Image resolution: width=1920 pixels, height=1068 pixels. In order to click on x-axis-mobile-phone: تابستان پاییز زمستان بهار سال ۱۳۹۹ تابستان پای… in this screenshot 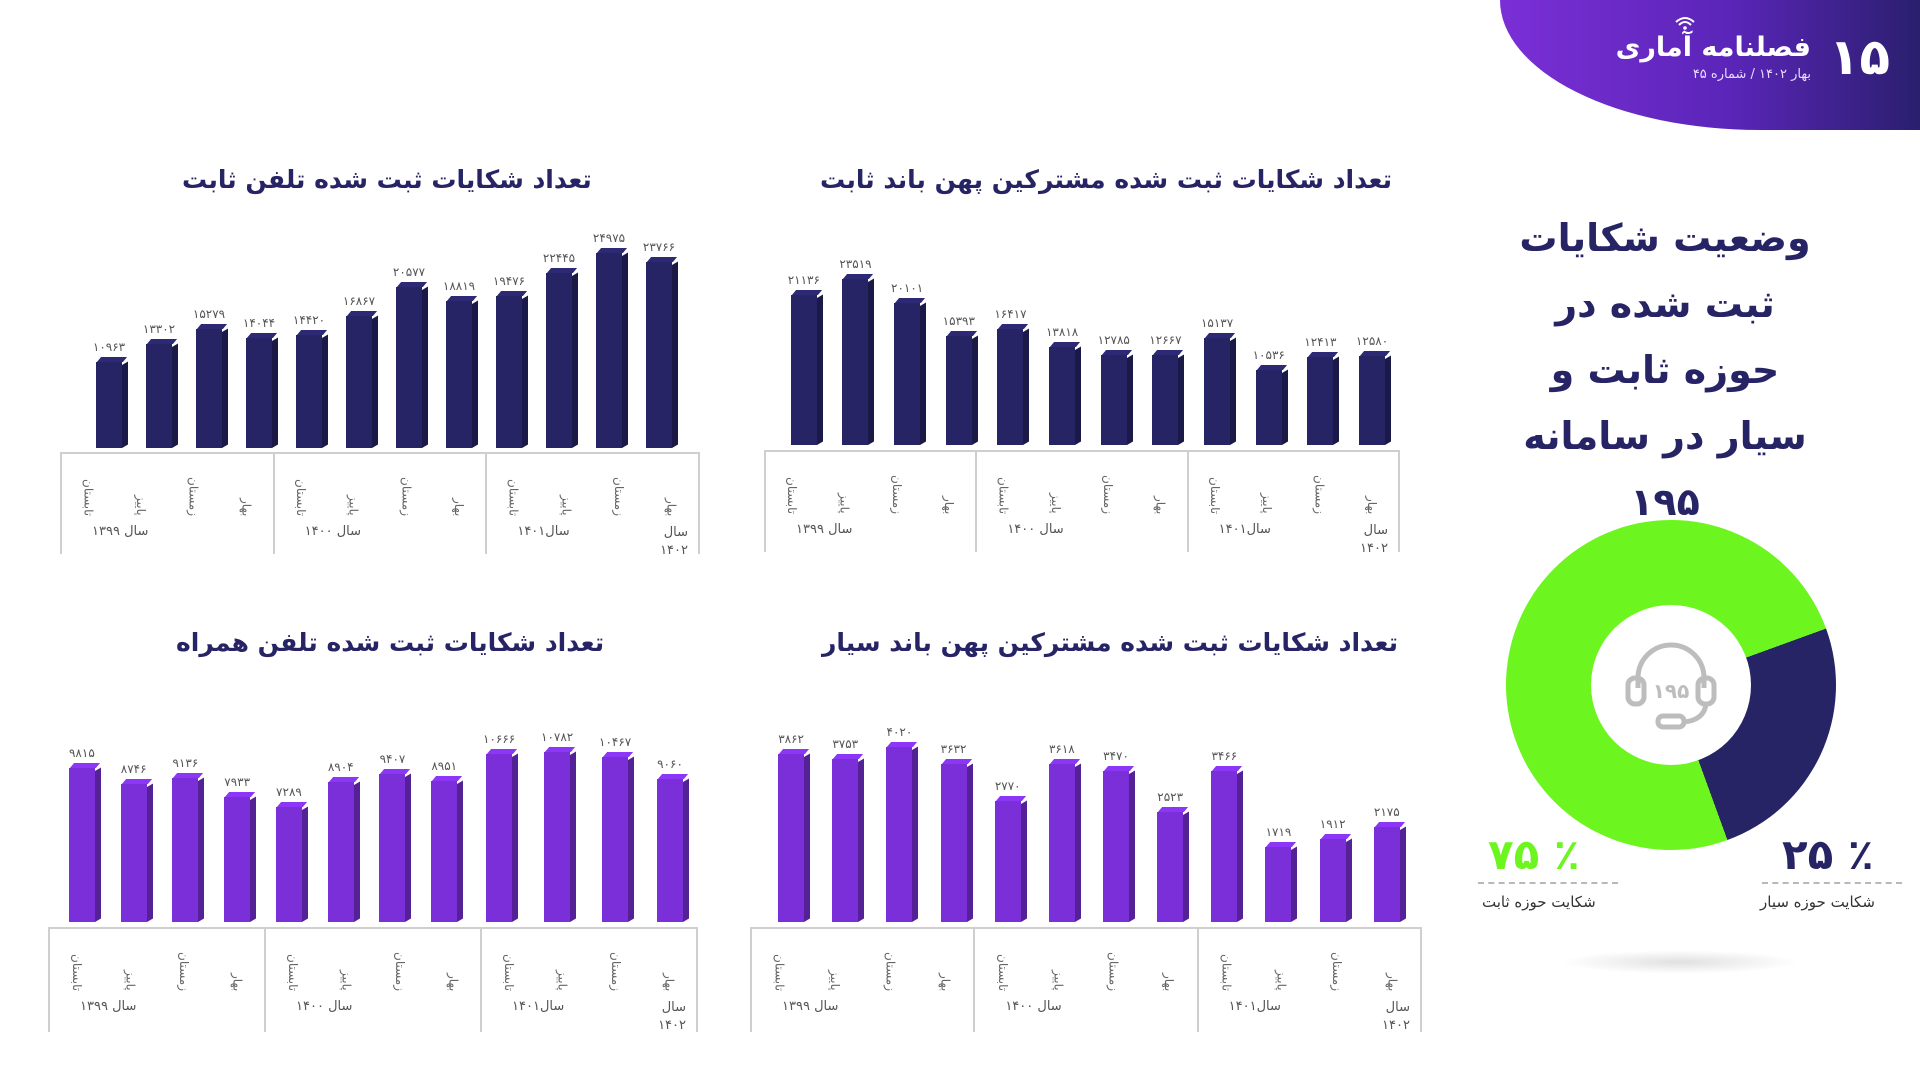, I will do `click(373, 980)`.